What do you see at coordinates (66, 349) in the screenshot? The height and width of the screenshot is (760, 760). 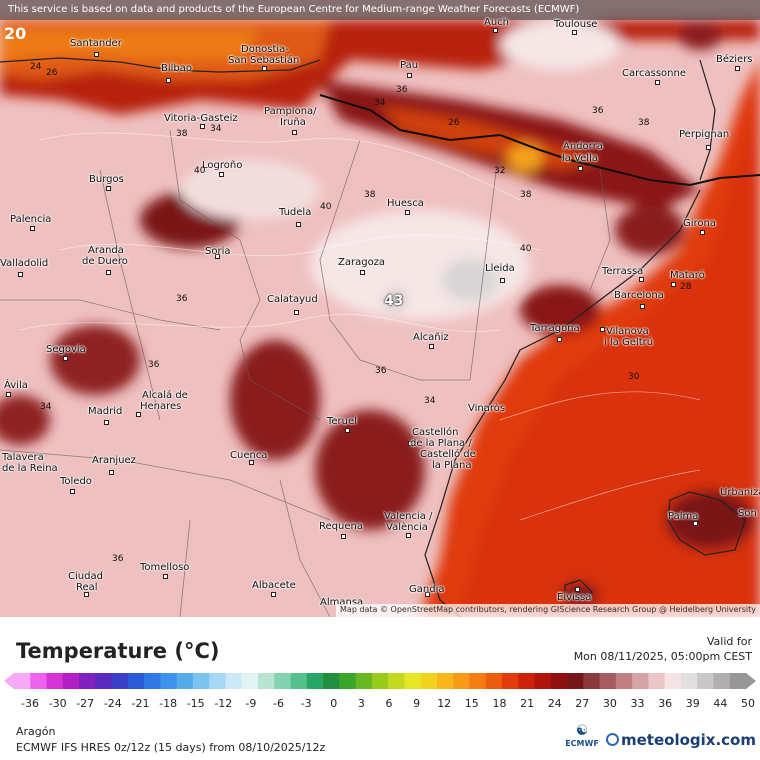 I see `city-label: Segovia` at bounding box center [66, 349].